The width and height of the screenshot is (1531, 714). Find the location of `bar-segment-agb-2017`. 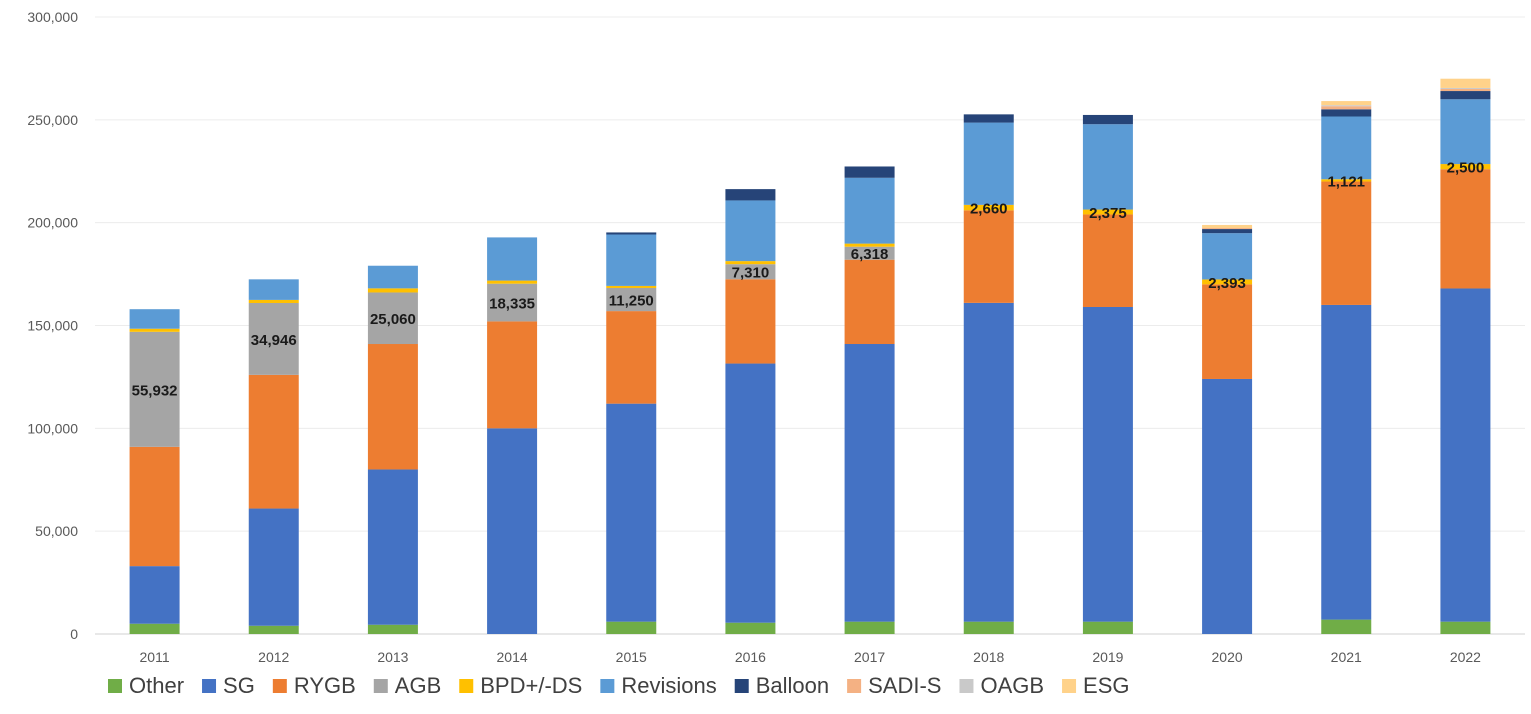

bar-segment-agb-2017 is located at coordinates (869, 253).